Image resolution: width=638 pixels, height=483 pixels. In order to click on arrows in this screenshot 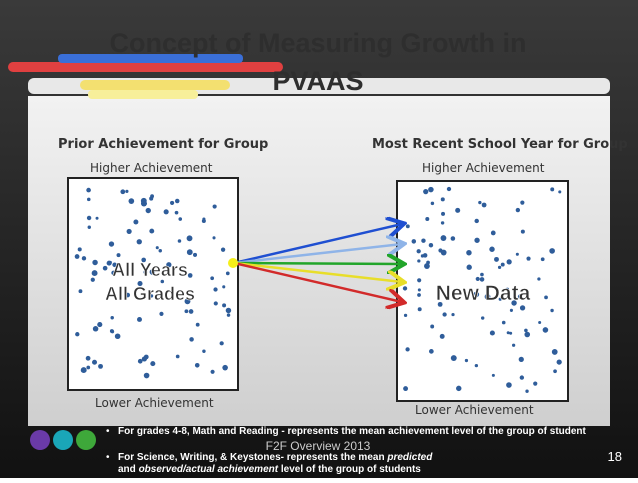, I will do `click(317, 263)`.